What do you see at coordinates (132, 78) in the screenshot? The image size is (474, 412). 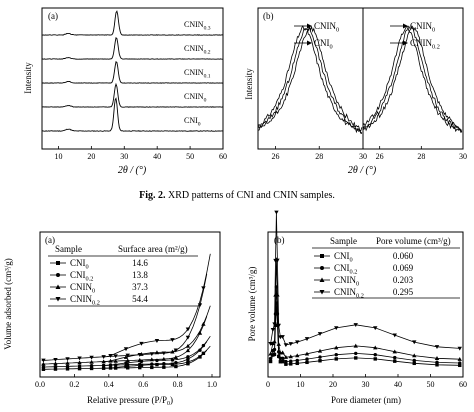 I see `xrd-a-frame` at bounding box center [132, 78].